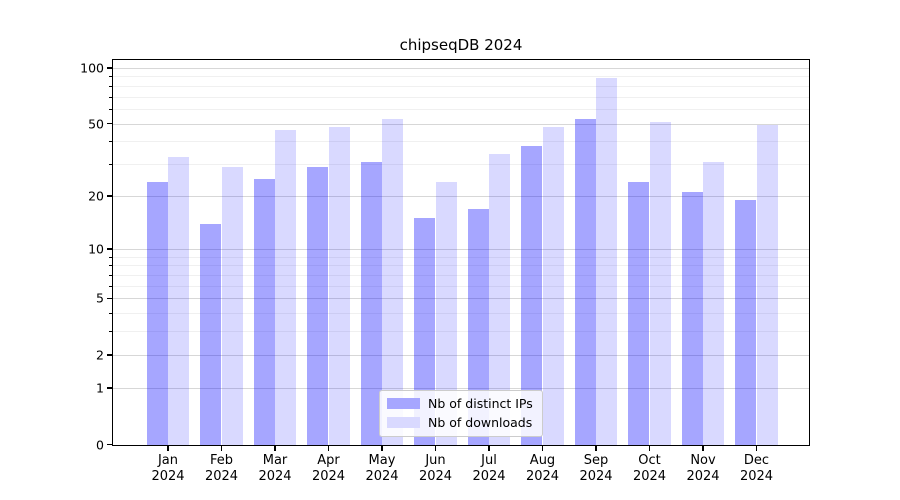 The height and width of the screenshot is (500, 900). Describe the element at coordinates (756, 460) in the screenshot. I see `x-tick-month: Dec` at that location.